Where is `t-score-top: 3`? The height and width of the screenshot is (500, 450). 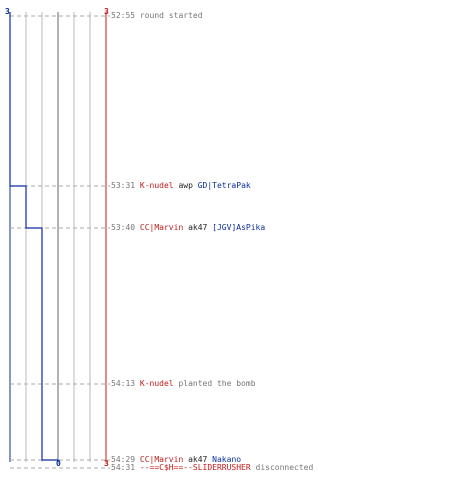 t-score-top: 3 is located at coordinates (106, 11).